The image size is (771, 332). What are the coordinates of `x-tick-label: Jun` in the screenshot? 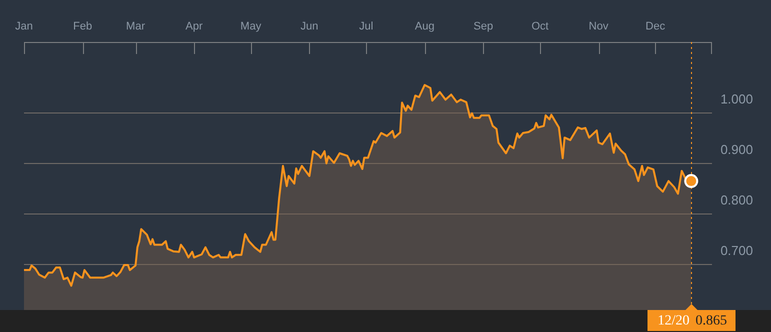 It's located at (309, 26).